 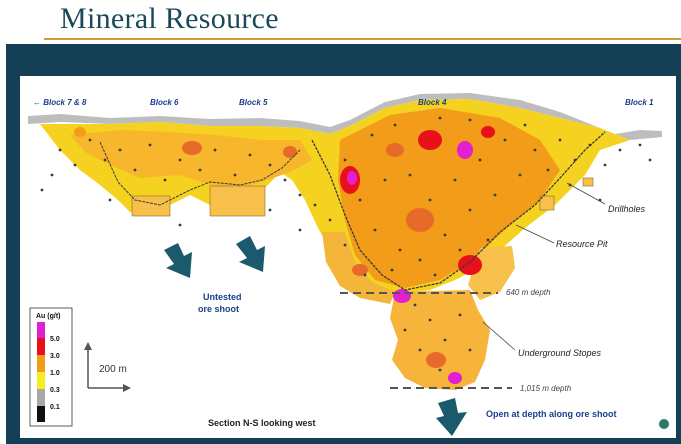 I want to click on block-5-label: Block 5, so click(x=253, y=102).